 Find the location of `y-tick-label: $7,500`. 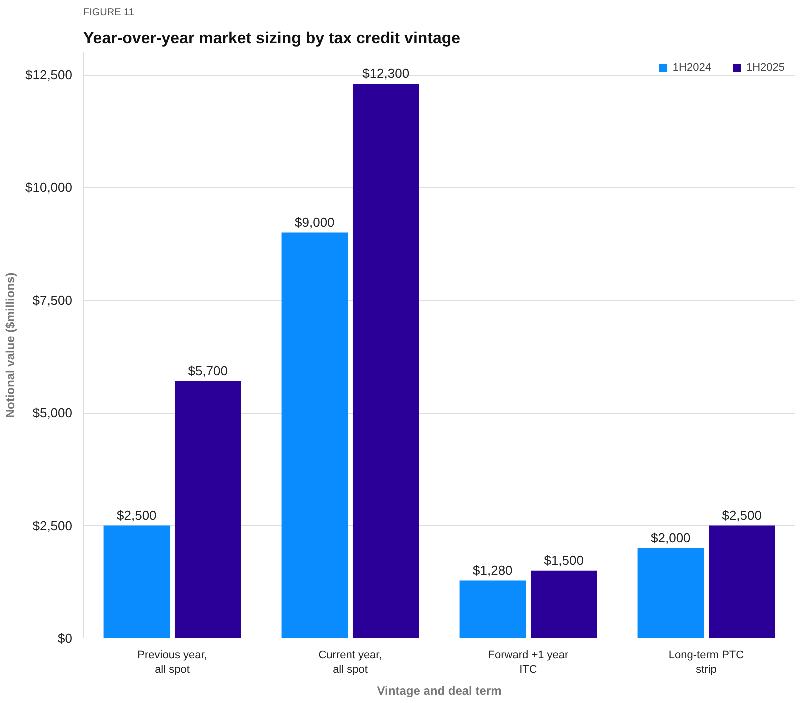

y-tick-label: $7,500 is located at coordinates (52, 300).